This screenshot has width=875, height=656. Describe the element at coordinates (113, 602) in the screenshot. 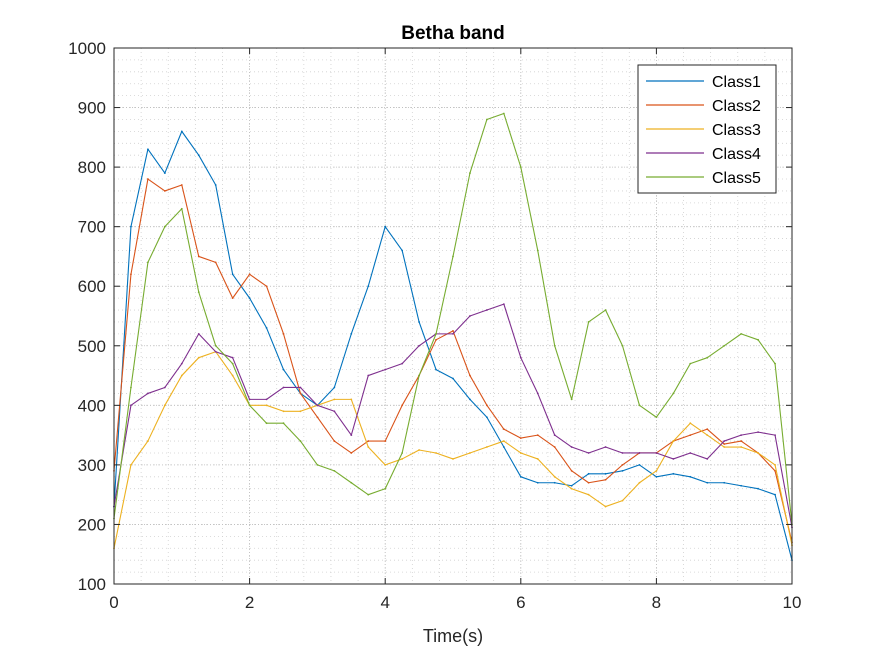

I see `x-tick-label: 0` at that location.